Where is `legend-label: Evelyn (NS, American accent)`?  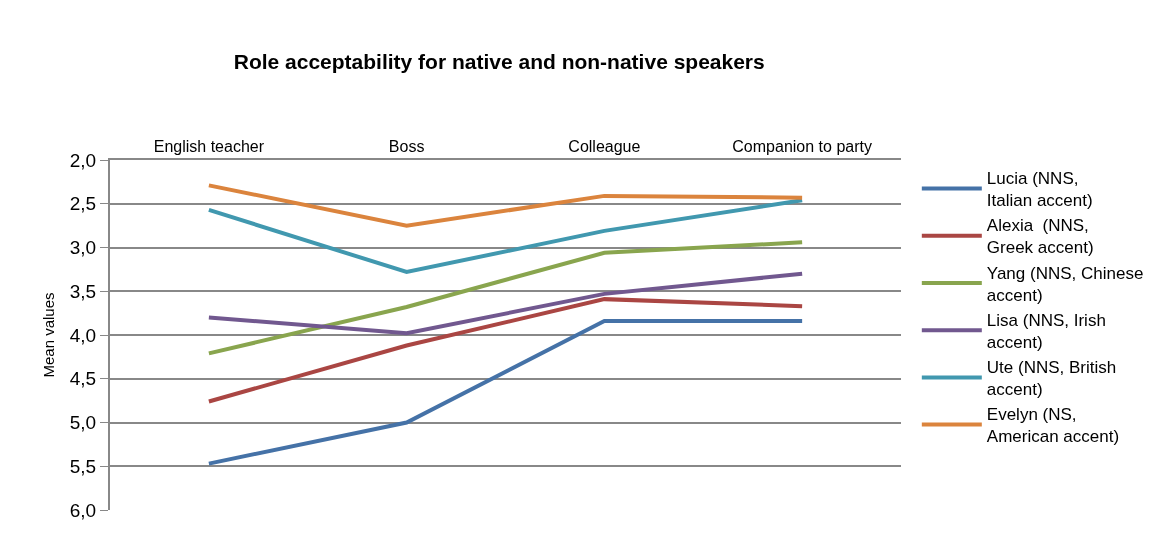 legend-label: Evelyn (NS, American accent) is located at coordinates (1053, 426).